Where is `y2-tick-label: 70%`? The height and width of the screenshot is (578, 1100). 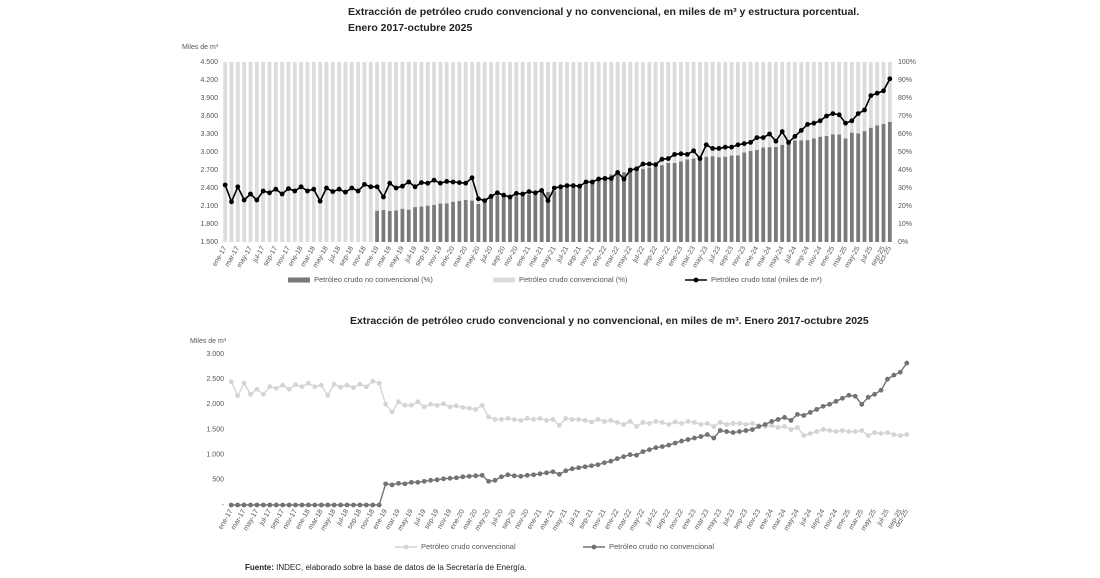
y2-tick-label: 70% is located at coordinates (905, 116).